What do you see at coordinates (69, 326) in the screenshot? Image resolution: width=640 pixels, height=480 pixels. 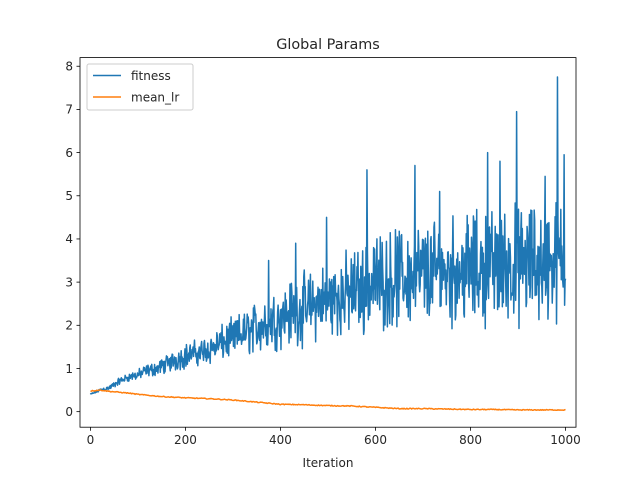 I see `y-tick-label: 2` at bounding box center [69, 326].